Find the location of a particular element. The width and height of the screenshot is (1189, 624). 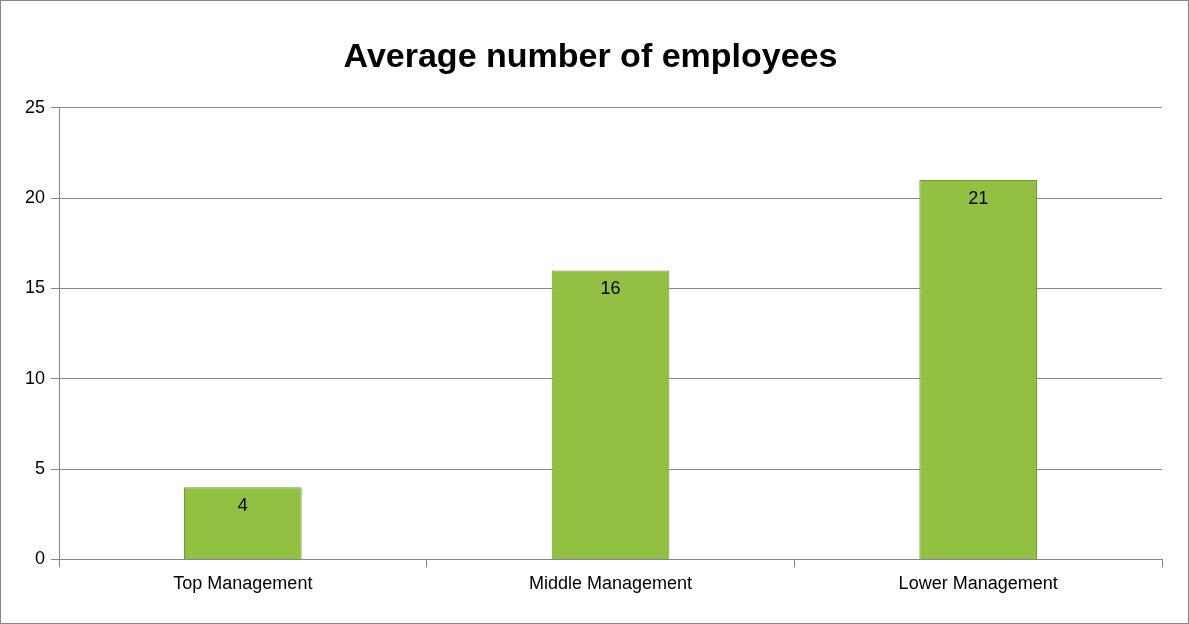

y-tick-label: 5 is located at coordinates (40, 468).